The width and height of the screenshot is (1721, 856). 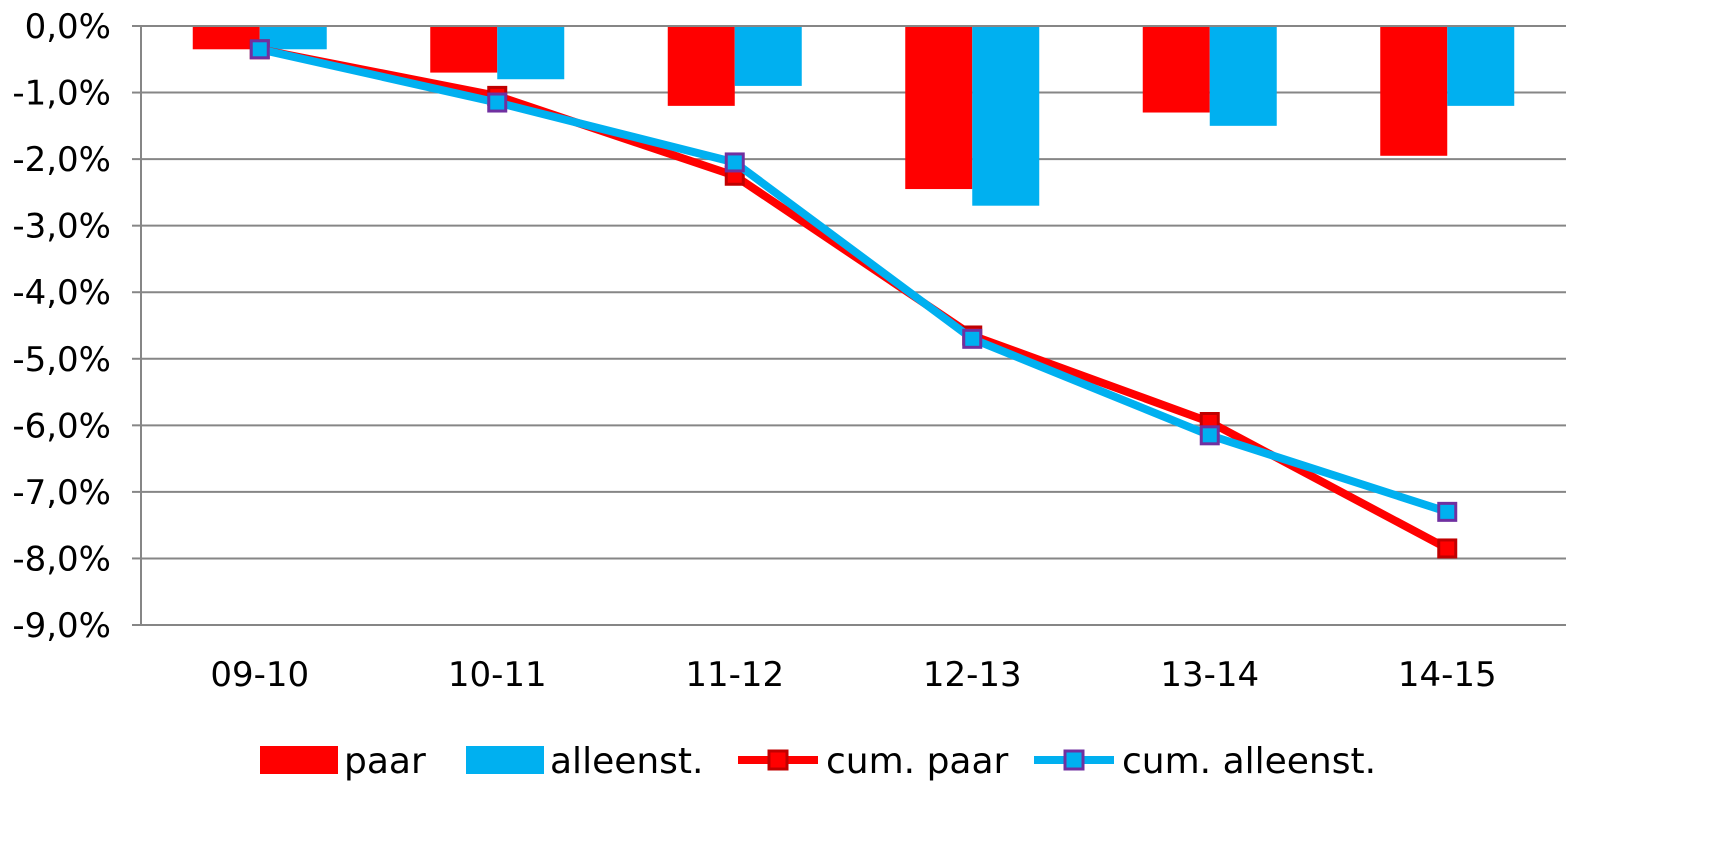 What do you see at coordinates (1249, 761) in the screenshot?
I see `legend-label: cum. alleenst.` at bounding box center [1249, 761].